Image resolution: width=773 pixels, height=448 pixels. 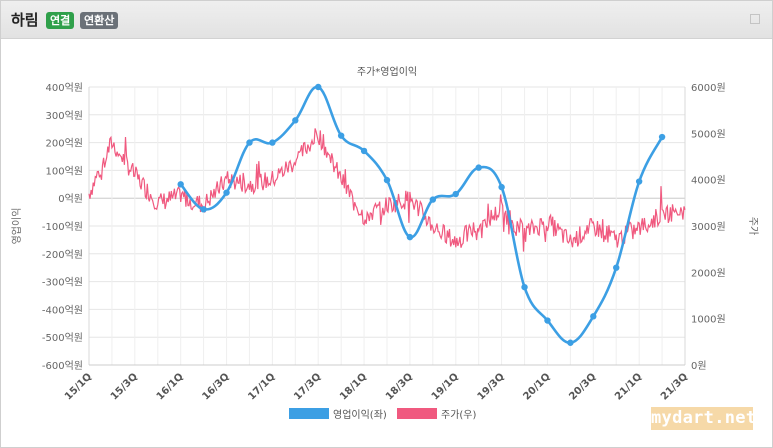 What do you see at coordinates (70, 199) in the screenshot?
I see `left-tick-label: 0억원` at bounding box center [70, 199].